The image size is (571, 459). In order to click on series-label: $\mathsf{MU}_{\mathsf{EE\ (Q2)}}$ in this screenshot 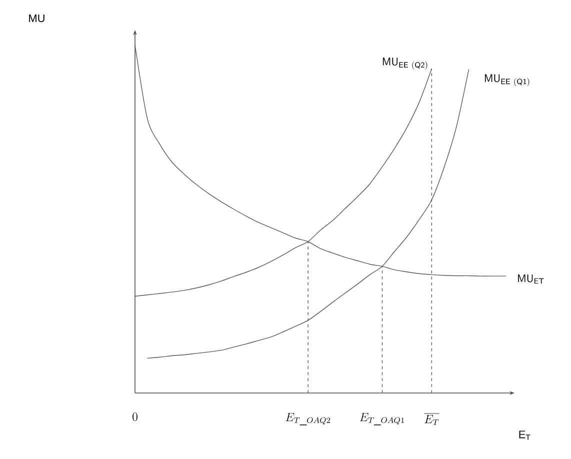, I will do `click(405, 64)`.